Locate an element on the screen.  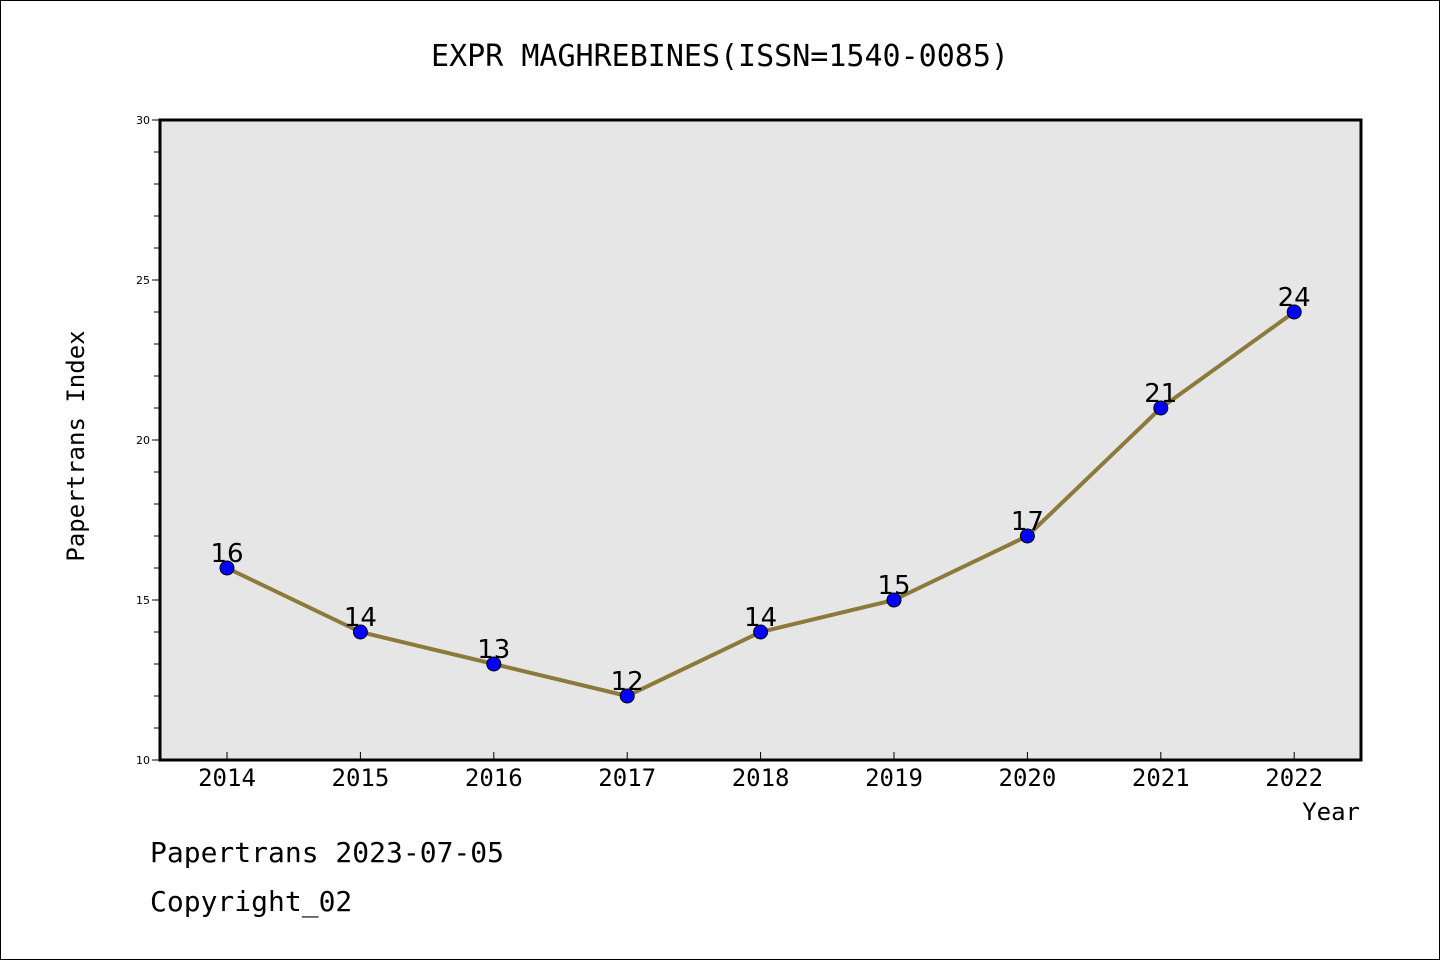
data-point-label: 15 is located at coordinates (893, 586).